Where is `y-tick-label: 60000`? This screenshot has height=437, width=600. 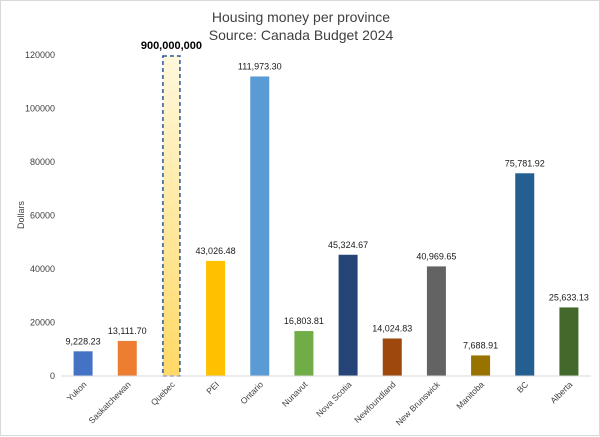
y-tick-label: 60000 is located at coordinates (42, 216).